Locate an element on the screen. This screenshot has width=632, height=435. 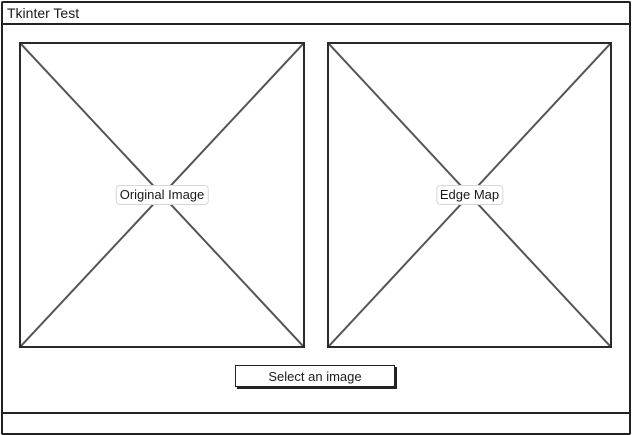
title-bar: Tkinter Test is located at coordinates (316, 14).